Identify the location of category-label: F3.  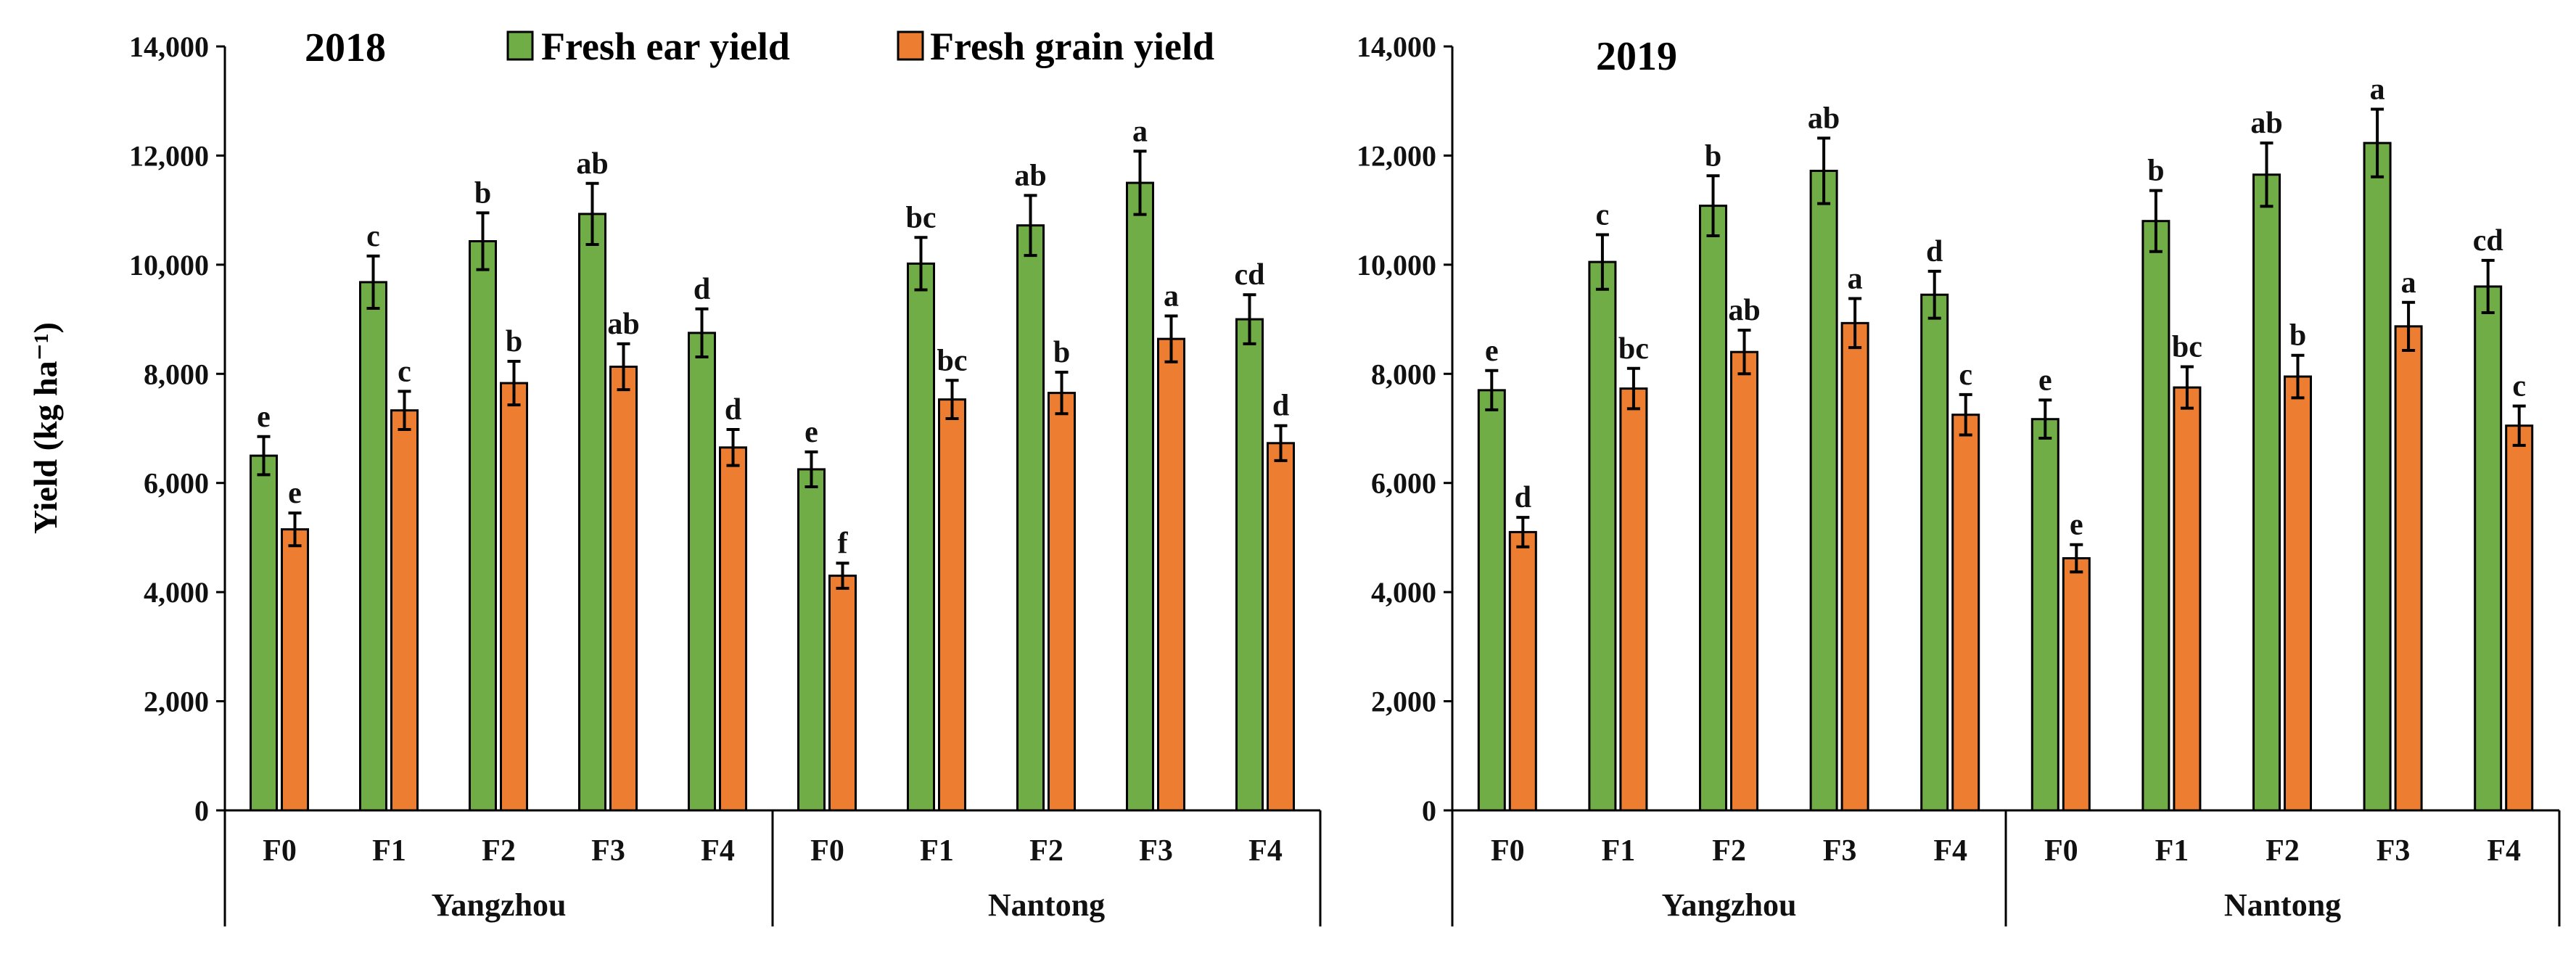
(2394, 851).